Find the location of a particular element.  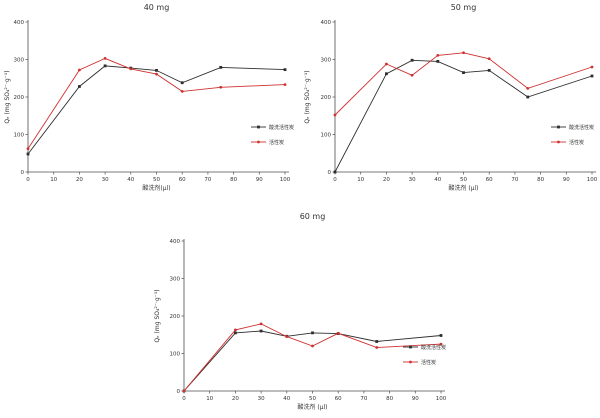

x-axis-label: 酸洗剂(μl) is located at coordinates (156, 188).